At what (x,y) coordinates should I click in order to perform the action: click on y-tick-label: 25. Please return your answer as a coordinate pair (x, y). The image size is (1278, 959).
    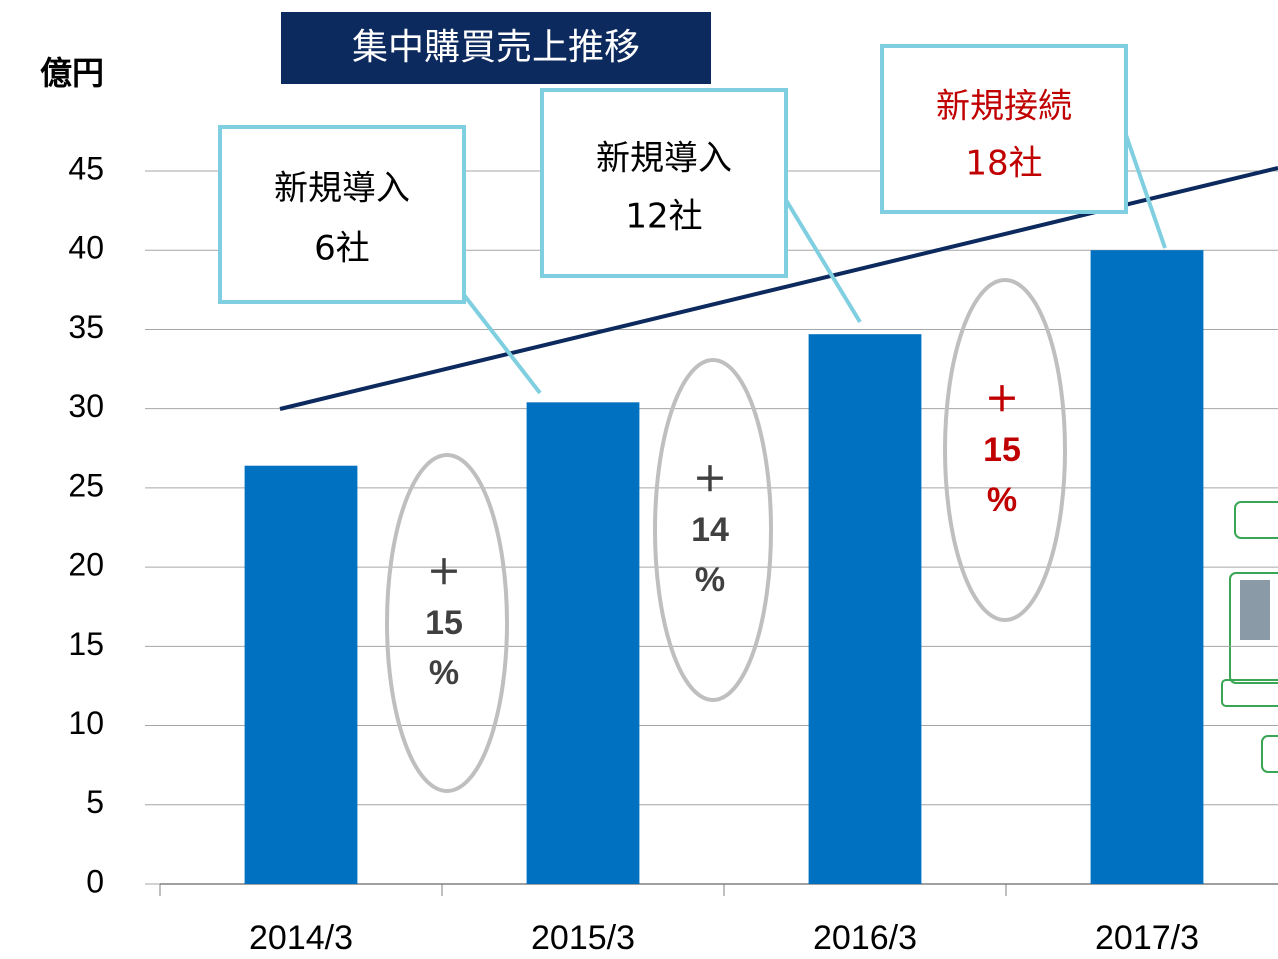
    Looking at the image, I should click on (86, 485).